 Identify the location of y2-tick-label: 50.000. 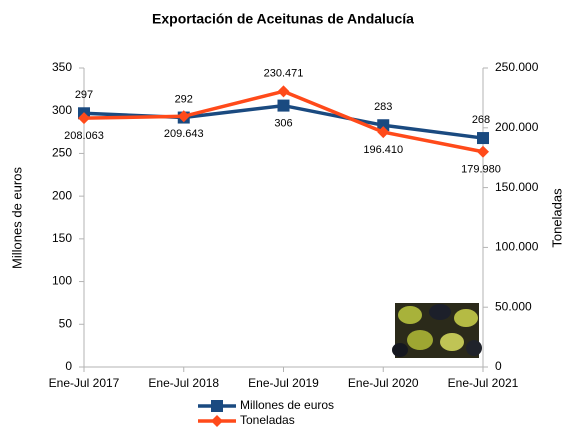
(513, 306).